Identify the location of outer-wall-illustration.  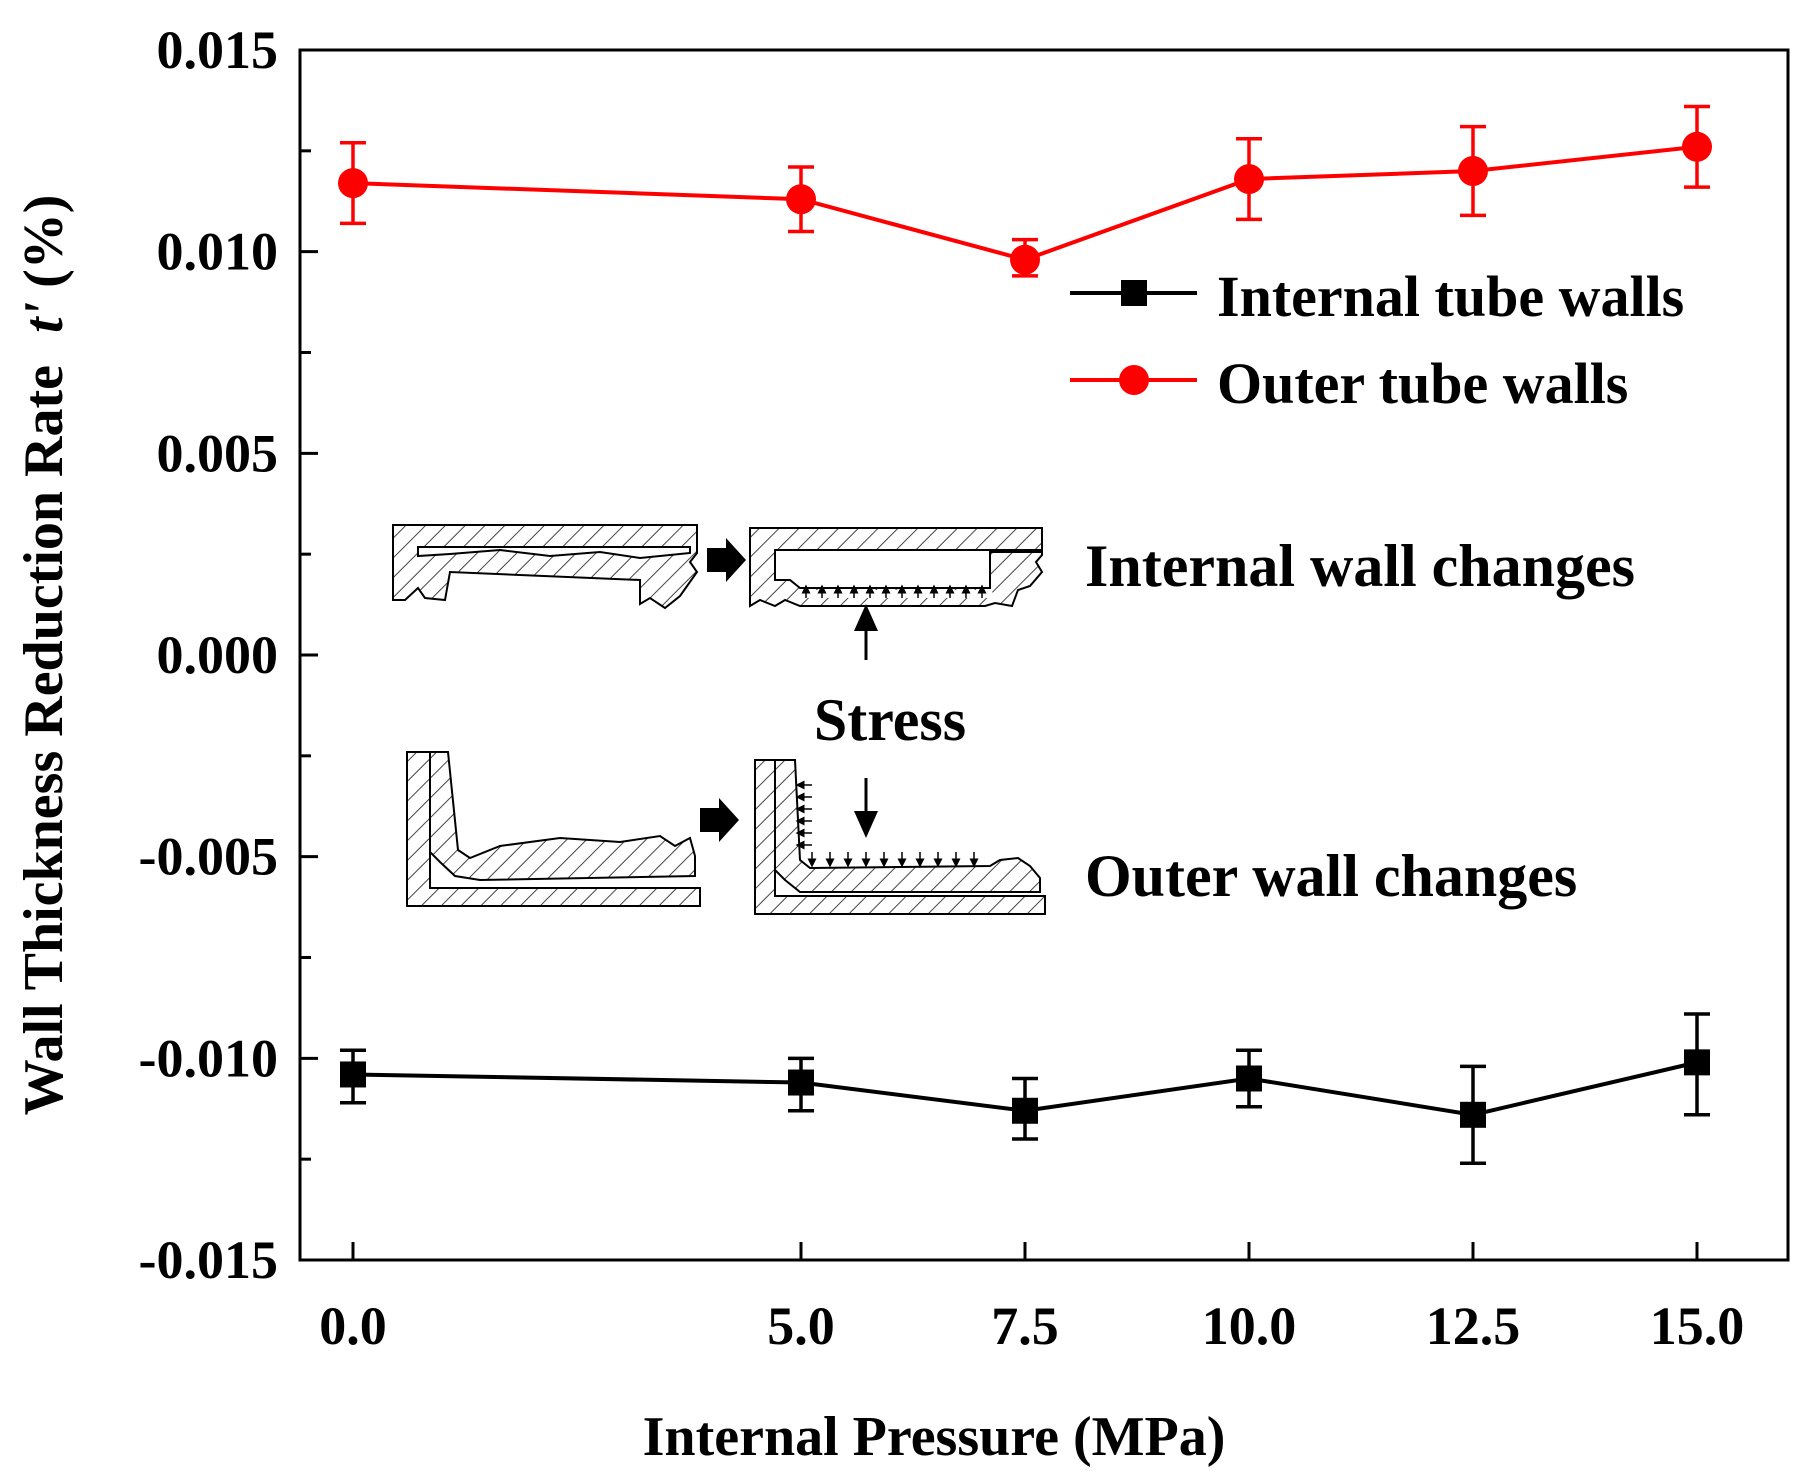
(726, 833).